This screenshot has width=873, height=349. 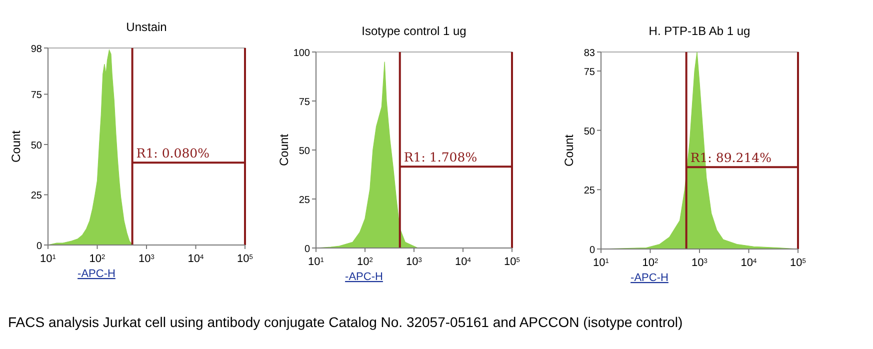 What do you see at coordinates (173, 153) in the screenshot?
I see `annotation: R1: 0.080%` at bounding box center [173, 153].